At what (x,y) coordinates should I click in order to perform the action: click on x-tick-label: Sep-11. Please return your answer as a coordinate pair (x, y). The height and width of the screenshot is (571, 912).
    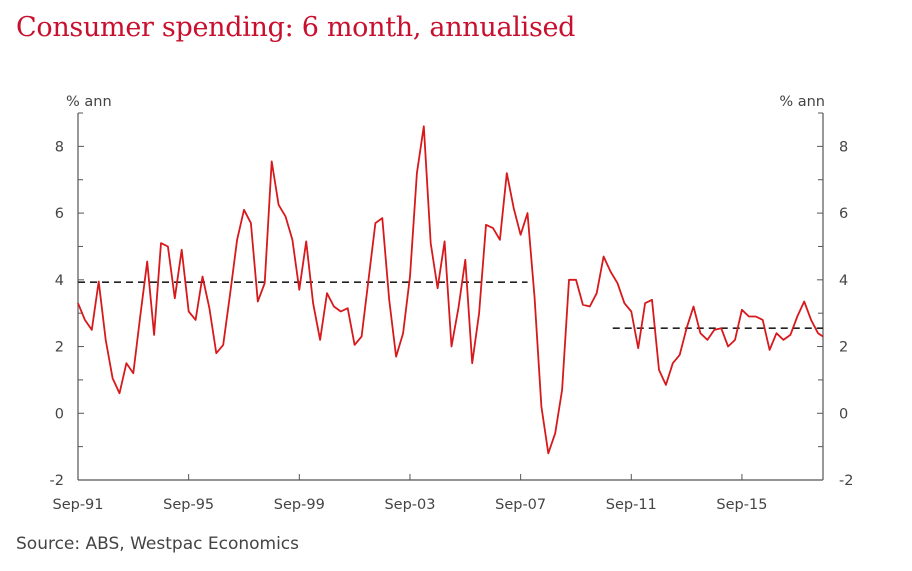
    Looking at the image, I should click on (631, 505).